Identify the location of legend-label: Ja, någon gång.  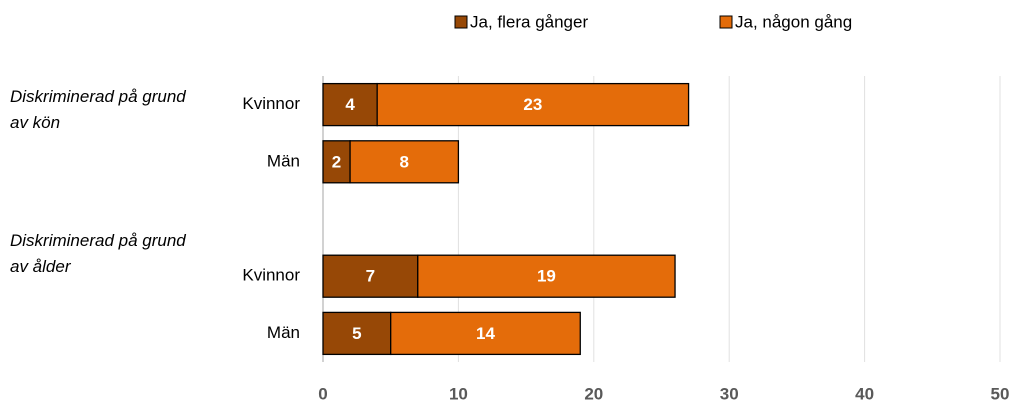
(793, 21).